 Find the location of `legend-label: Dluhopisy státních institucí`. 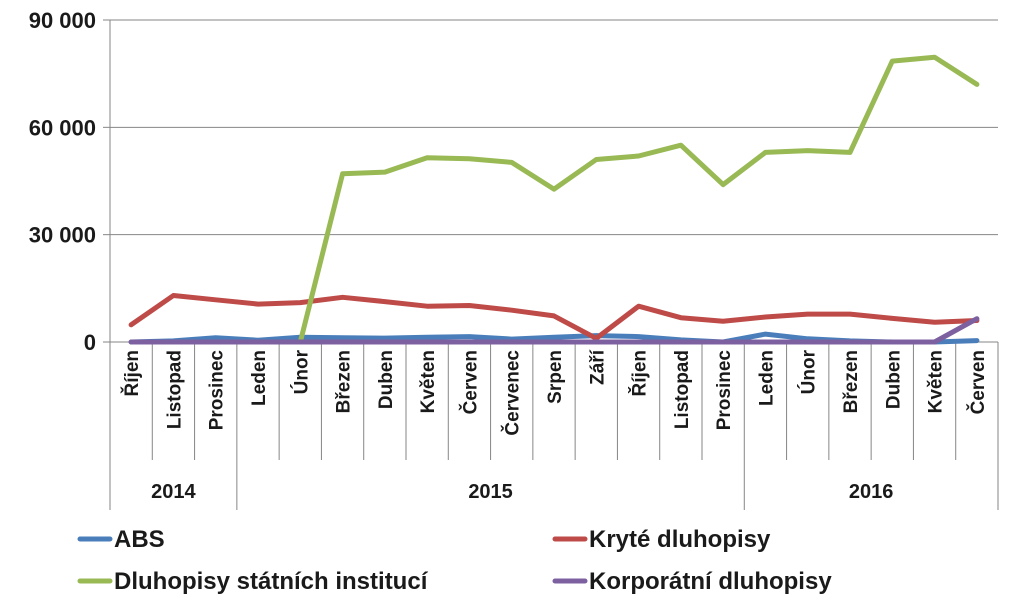

legend-label: Dluhopisy státních institucí is located at coordinates (271, 581).